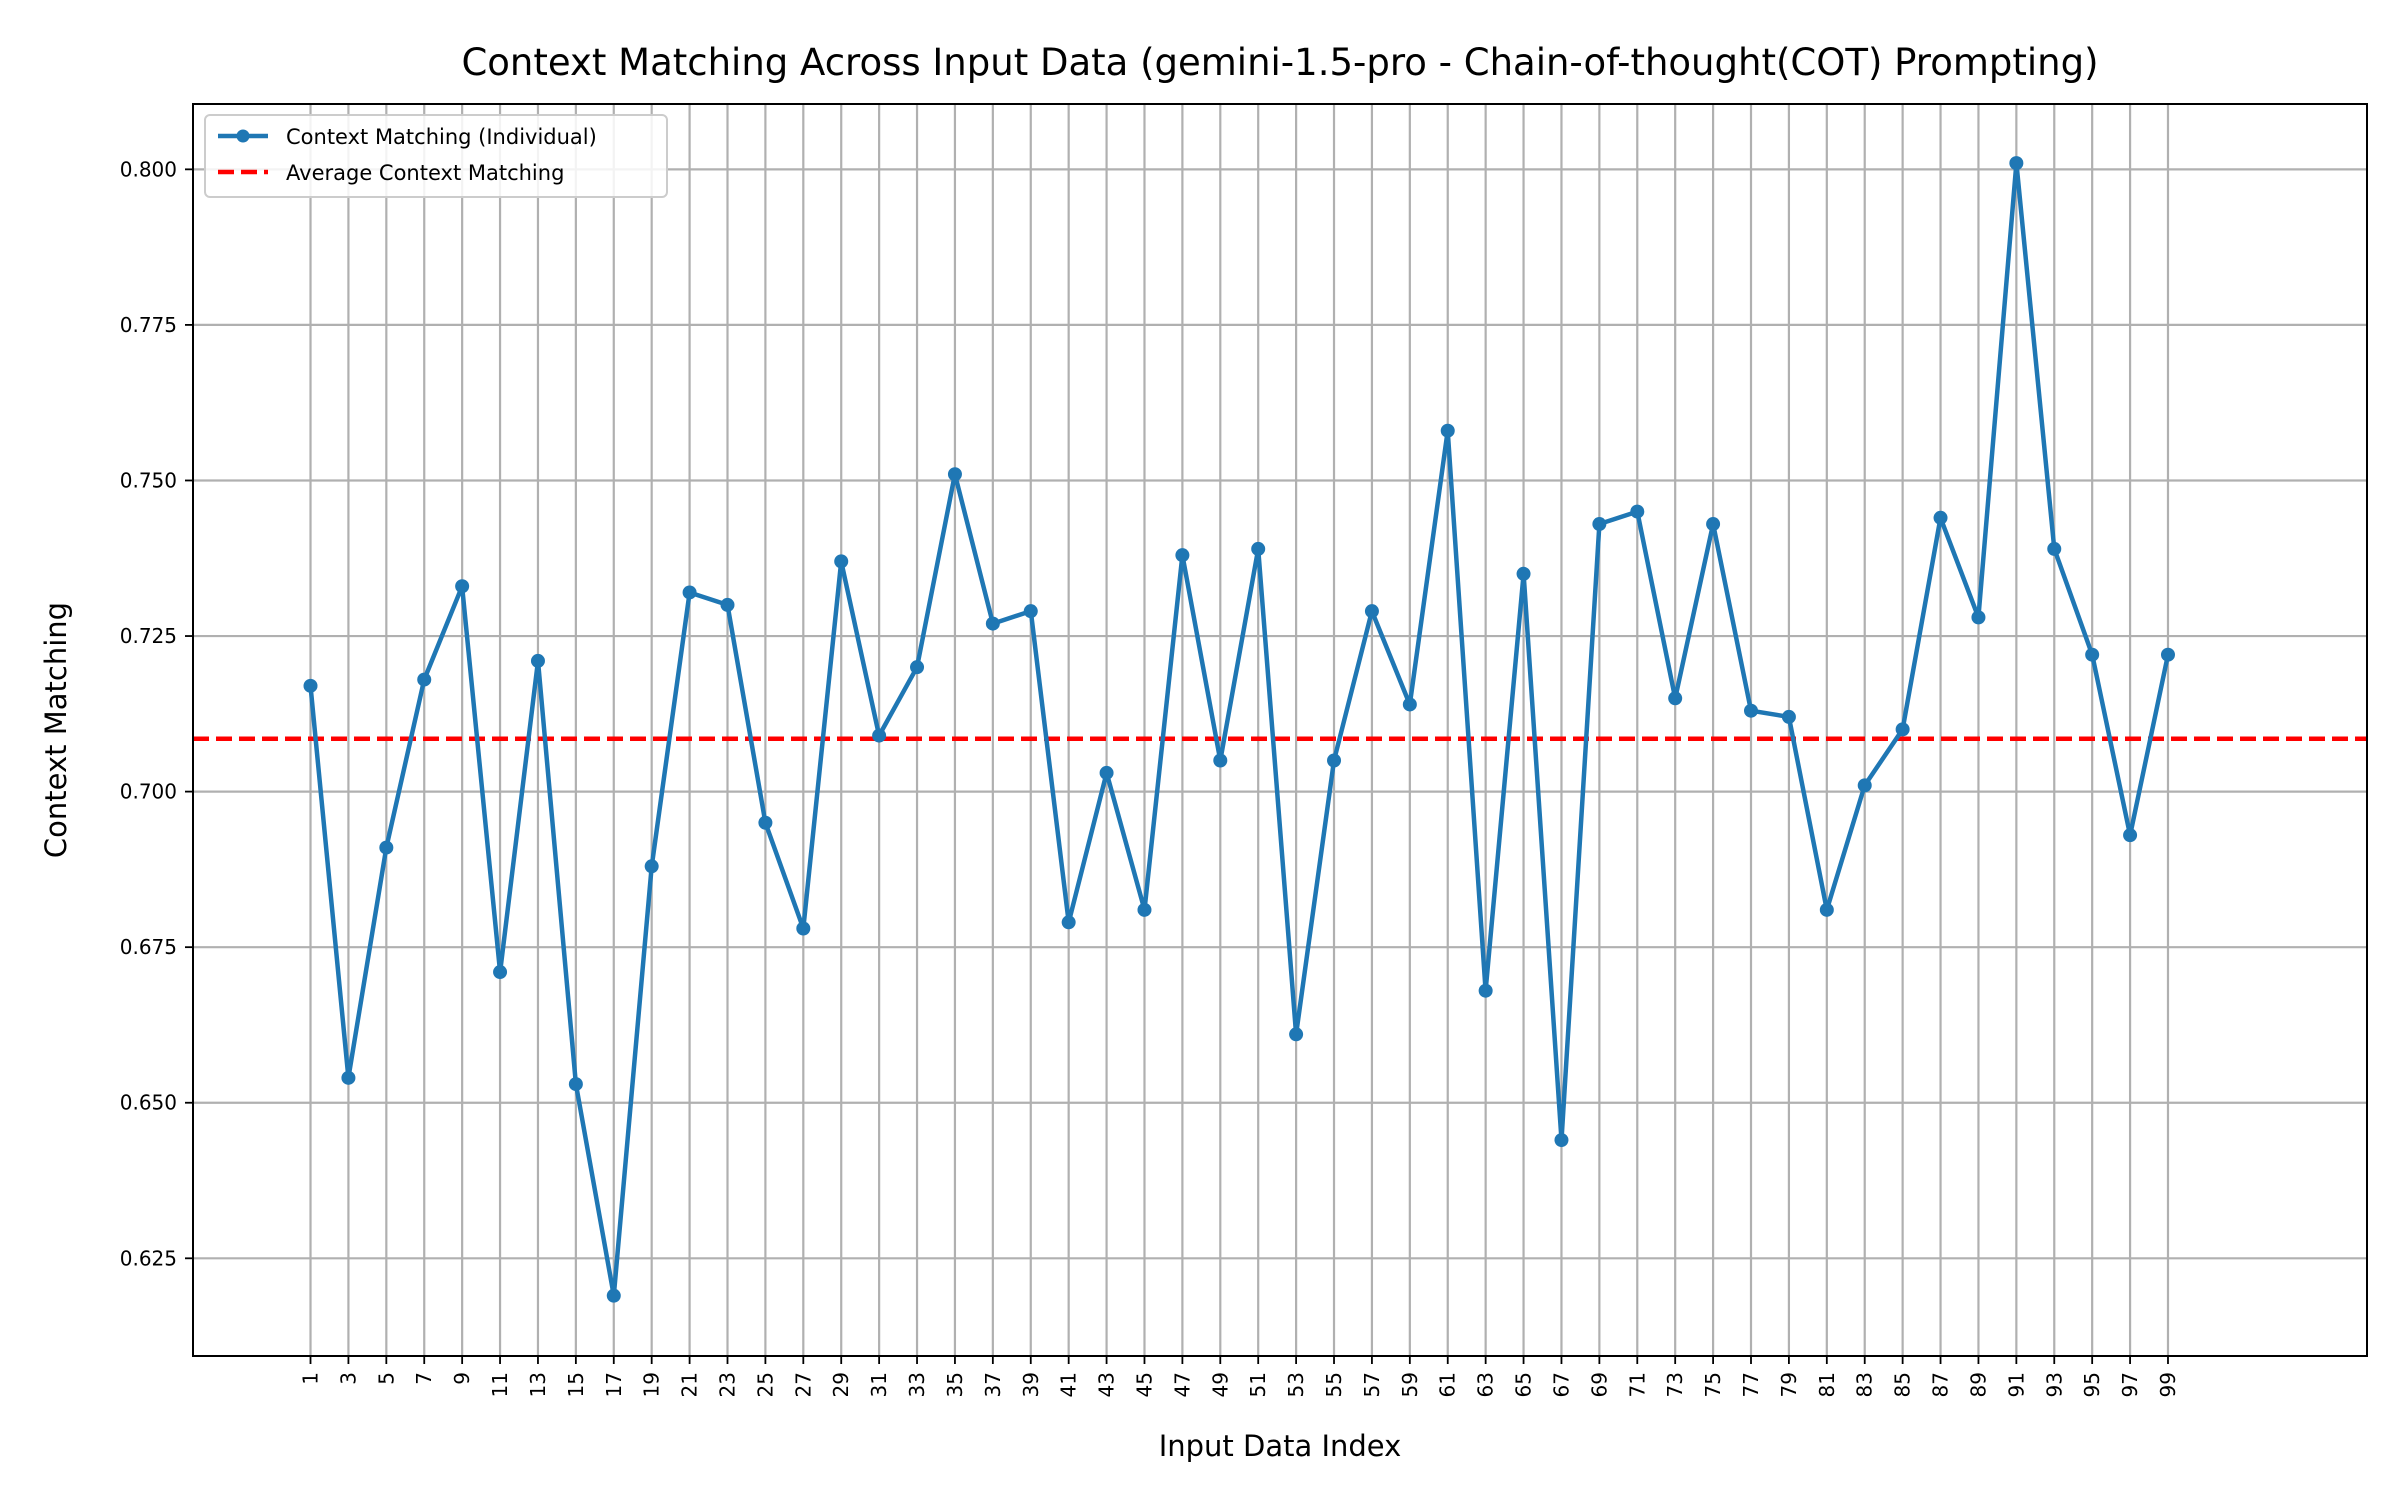 This screenshot has height=1500, width=2400. I want to click on x-tick-label: 81, so click(1827, 1384).